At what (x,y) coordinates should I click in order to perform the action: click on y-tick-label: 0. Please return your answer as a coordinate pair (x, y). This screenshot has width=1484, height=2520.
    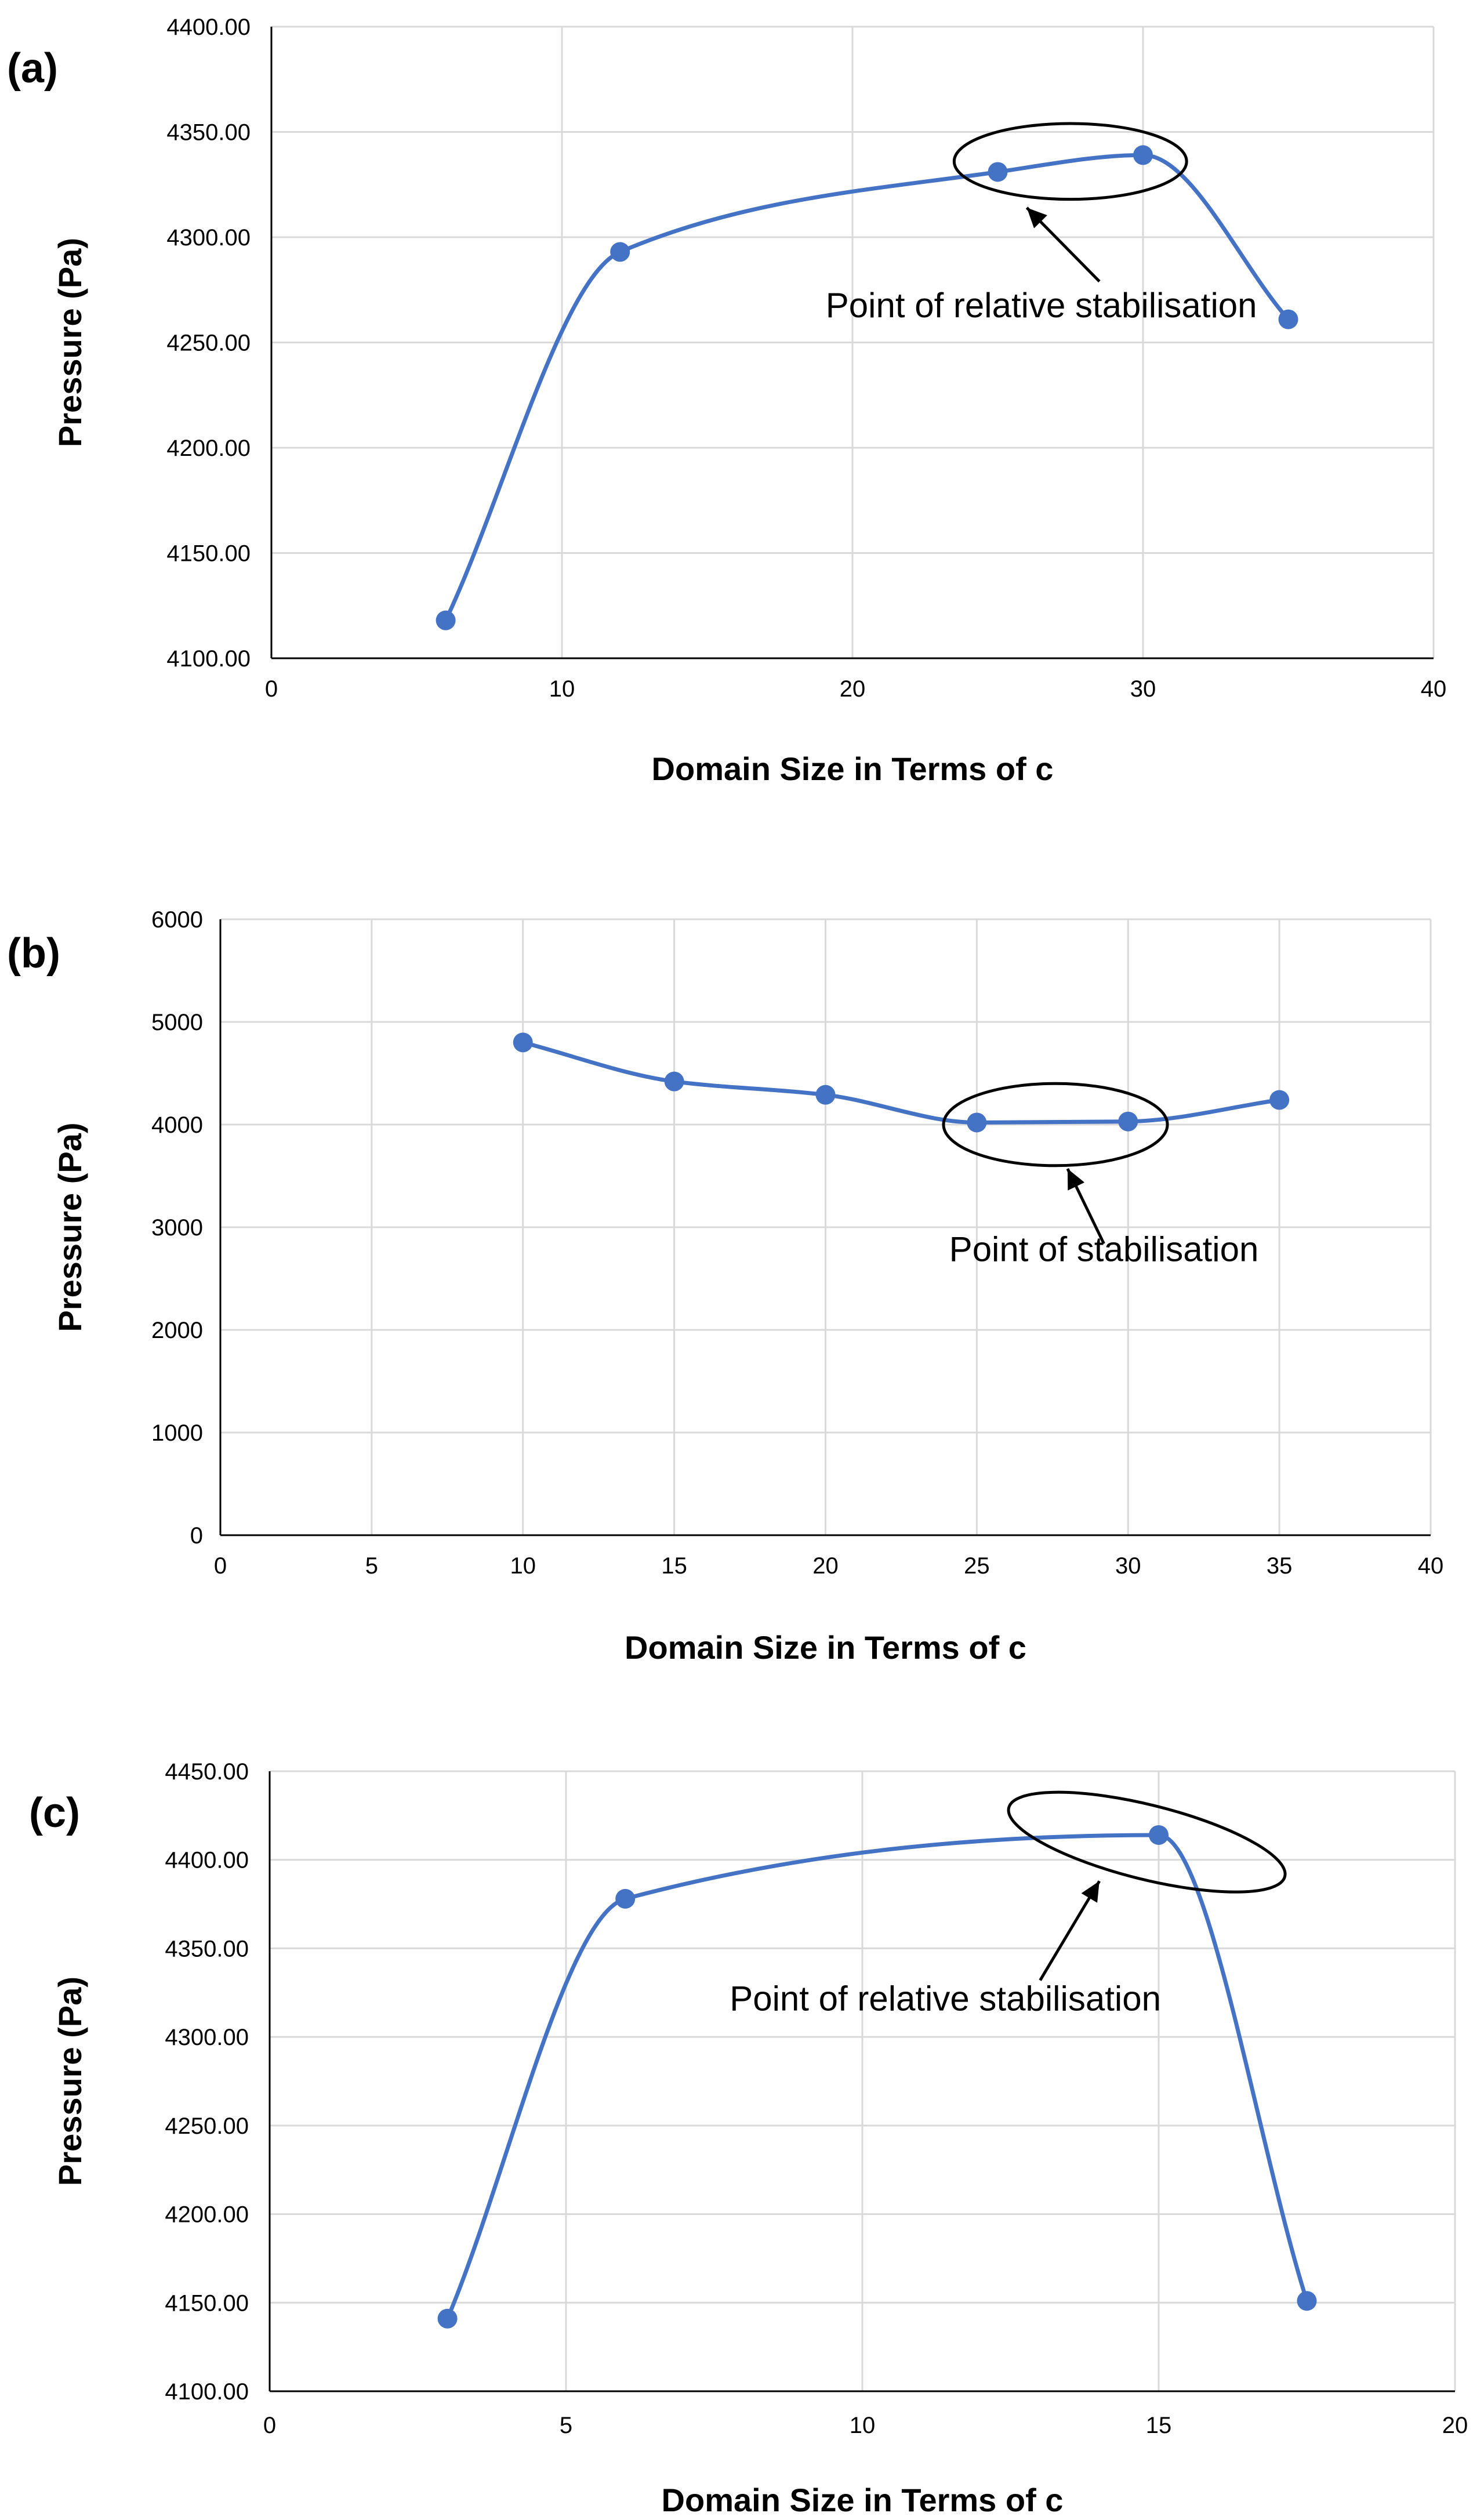
    Looking at the image, I should click on (196, 1536).